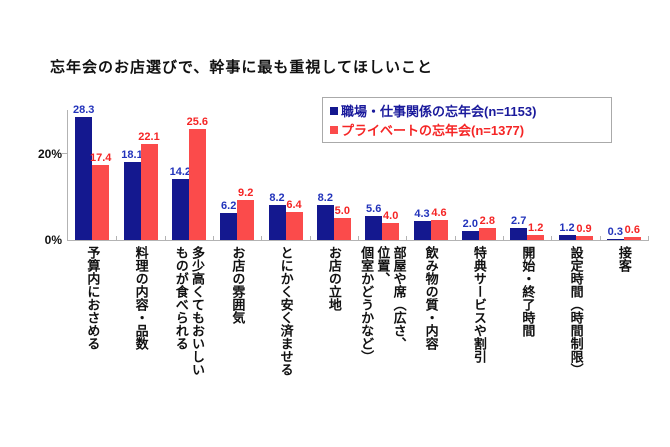  What do you see at coordinates (433, 130) in the screenshot?
I see `legend-label-private: プライベートの忘年会(n=1377)` at bounding box center [433, 130].